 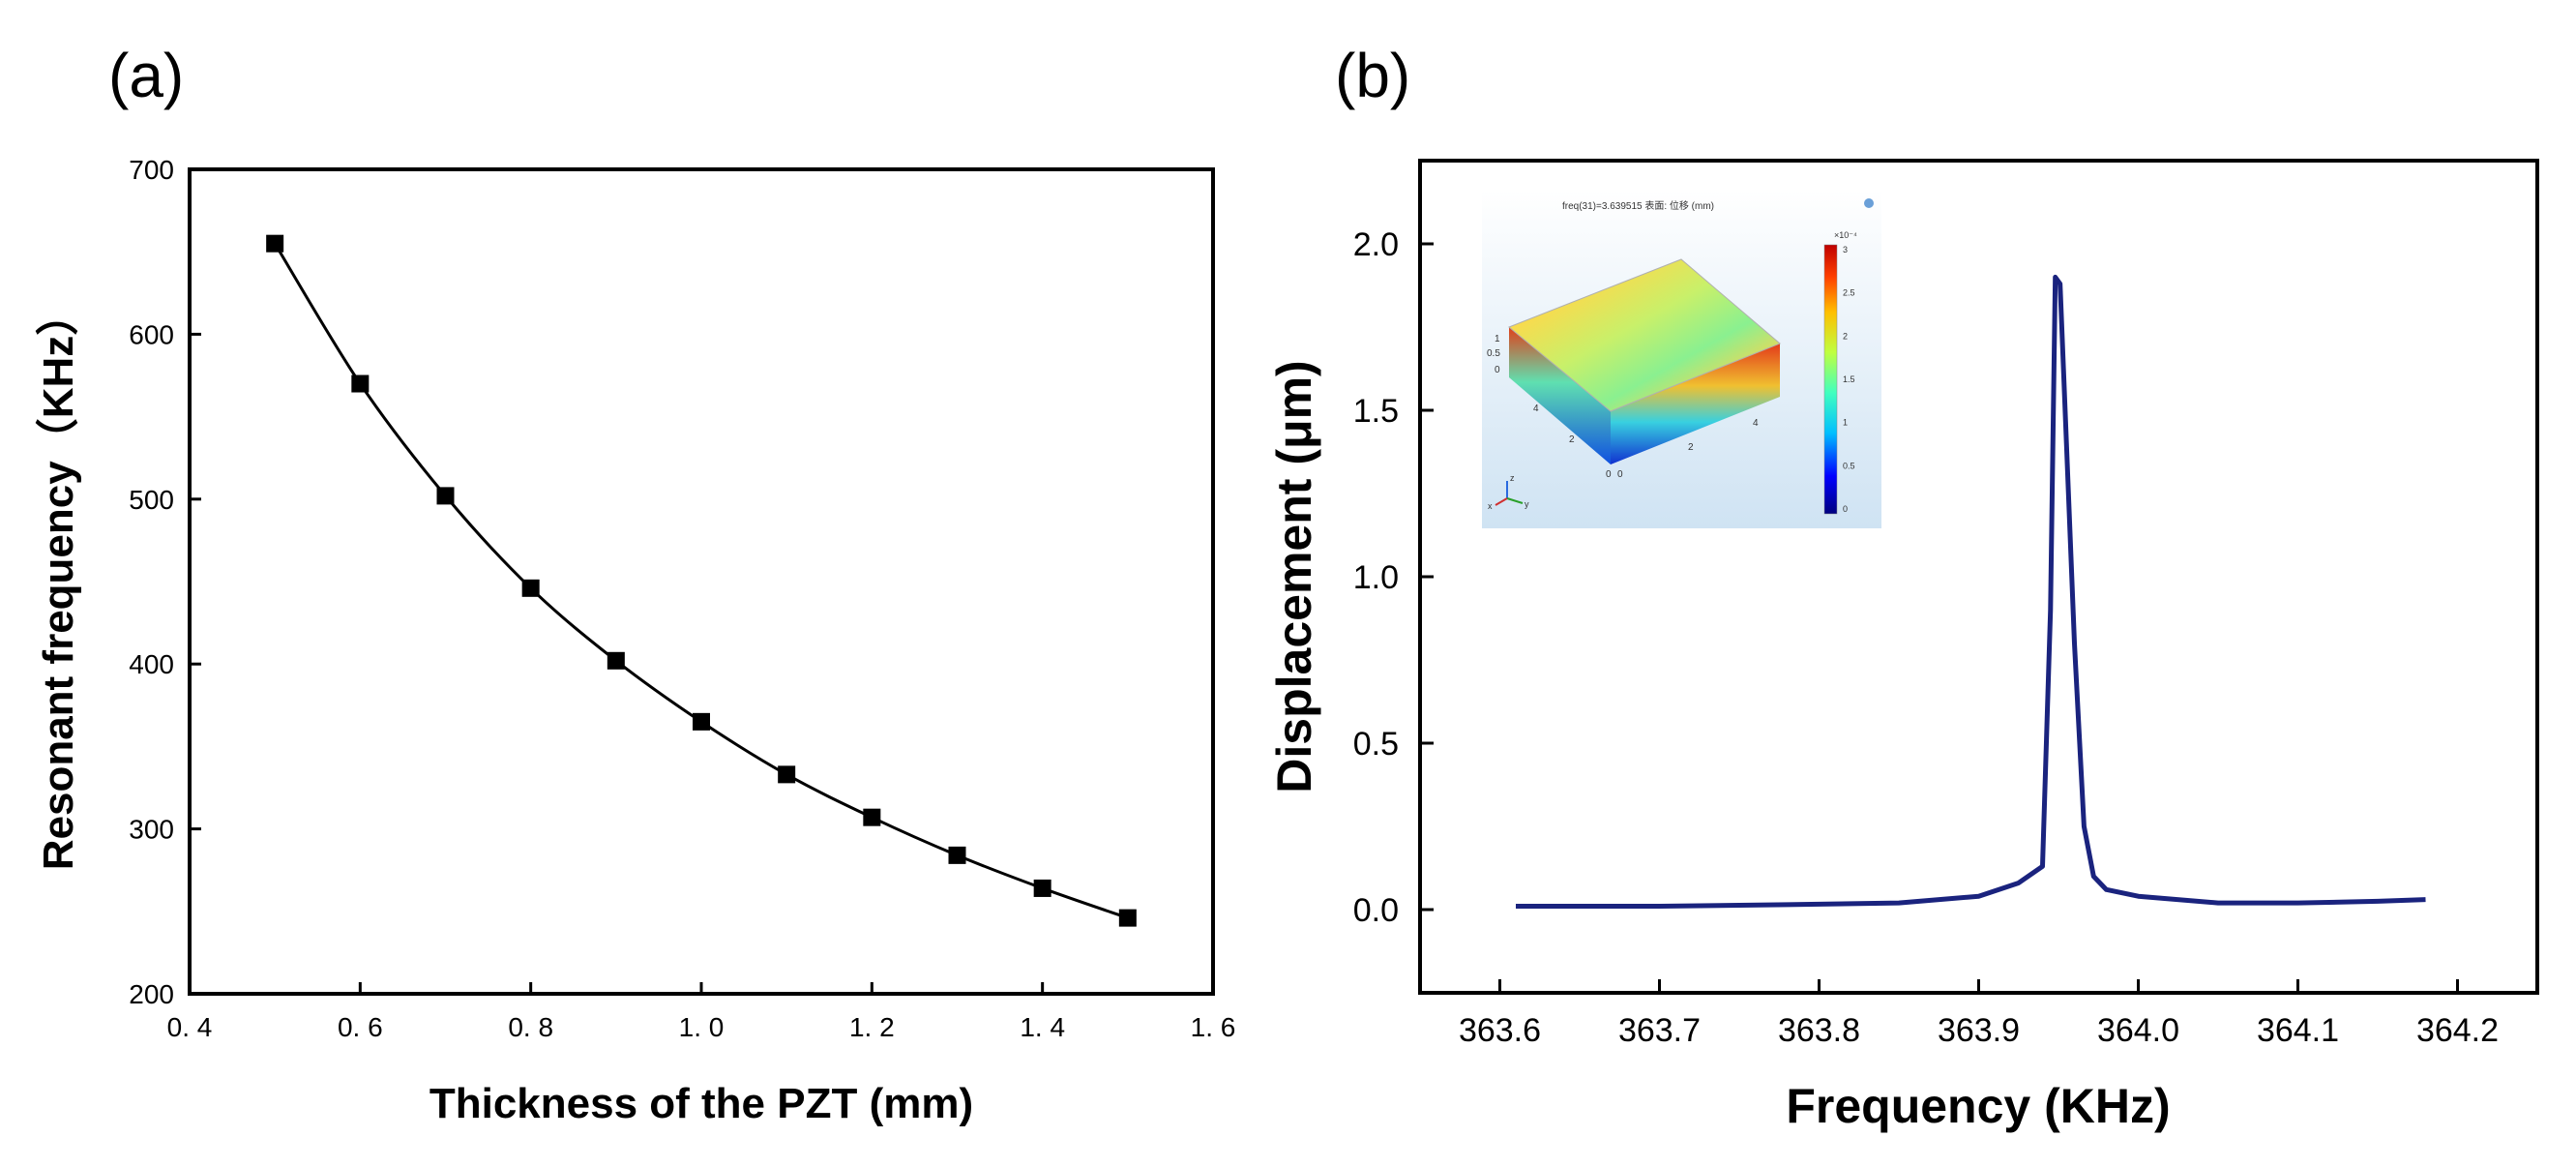 What do you see at coordinates (1978, 1106) in the screenshot?
I see `panel-b-x-axis-title: Frequency (KHz)` at bounding box center [1978, 1106].